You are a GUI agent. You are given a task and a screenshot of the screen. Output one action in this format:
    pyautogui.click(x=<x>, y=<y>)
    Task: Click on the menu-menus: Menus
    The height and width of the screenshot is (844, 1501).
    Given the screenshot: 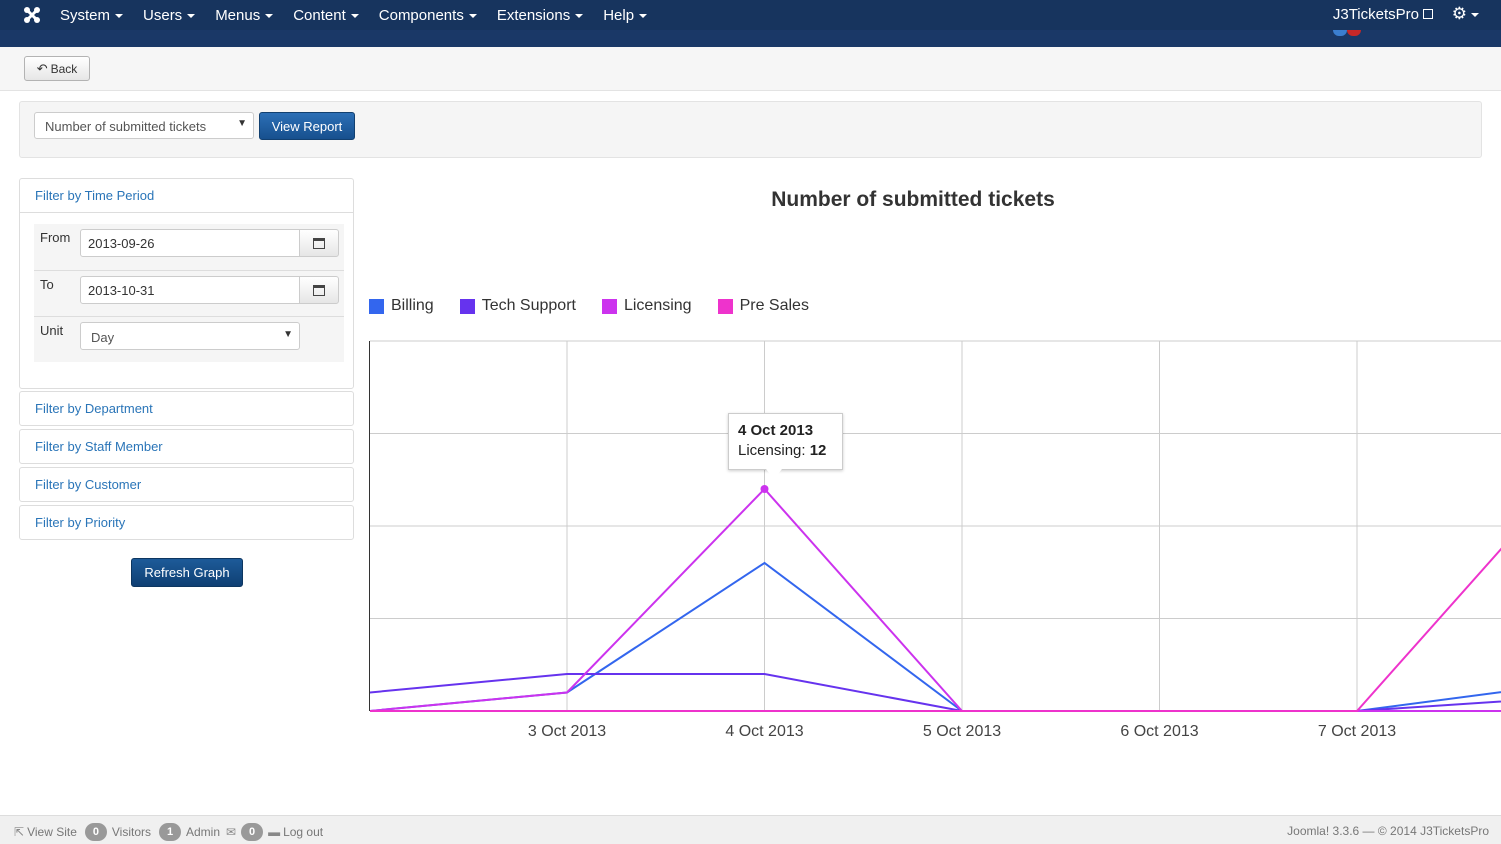 What is the action you would take?
    pyautogui.click(x=244, y=15)
    